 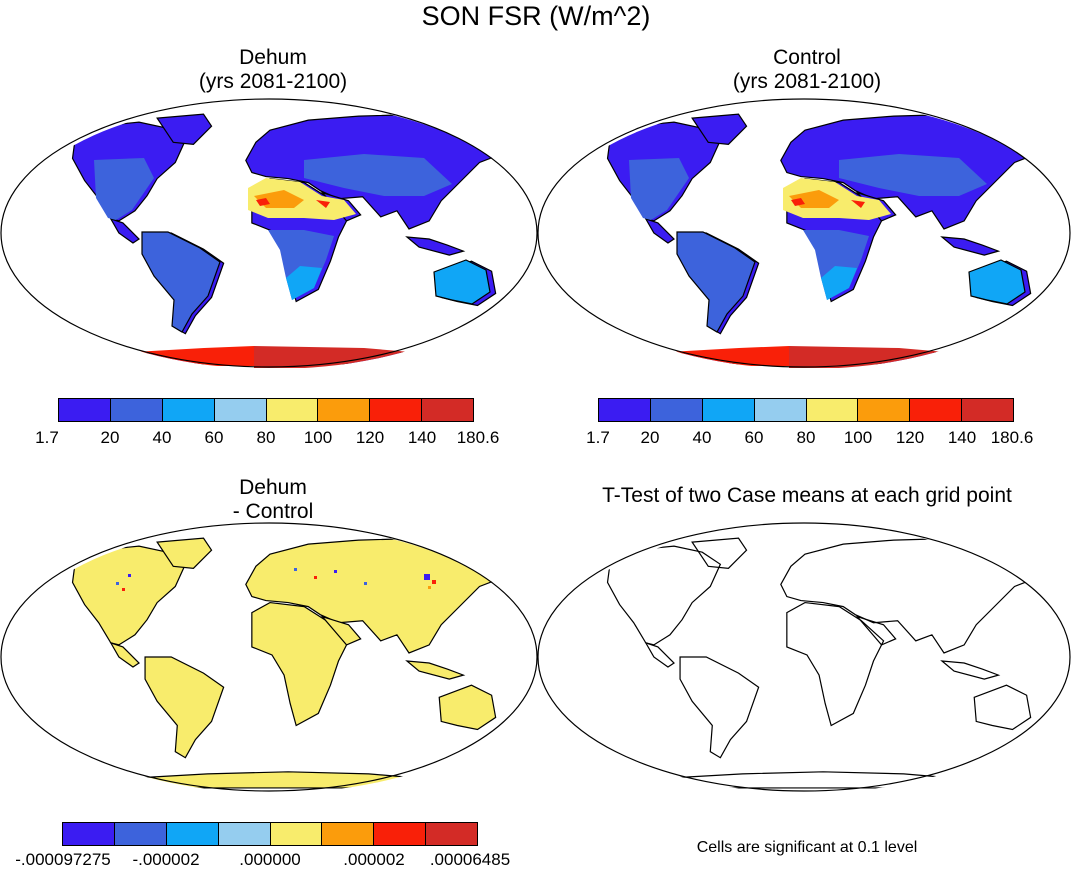 I want to click on control-sahara-hotter, so click(x=828, y=203).